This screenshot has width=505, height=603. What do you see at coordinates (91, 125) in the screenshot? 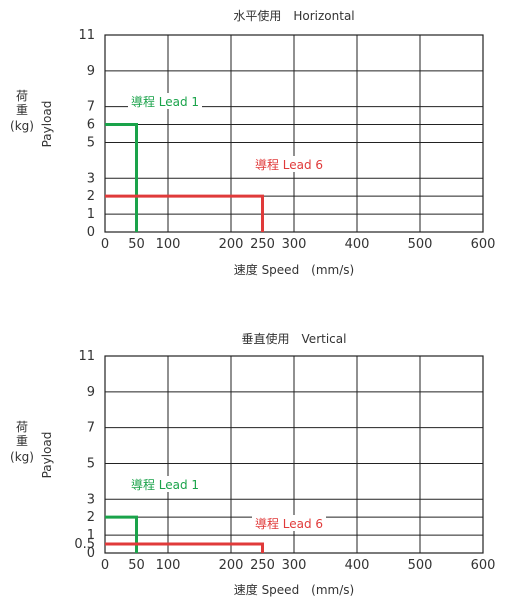
I see `y-tick-label: 6` at bounding box center [91, 125].